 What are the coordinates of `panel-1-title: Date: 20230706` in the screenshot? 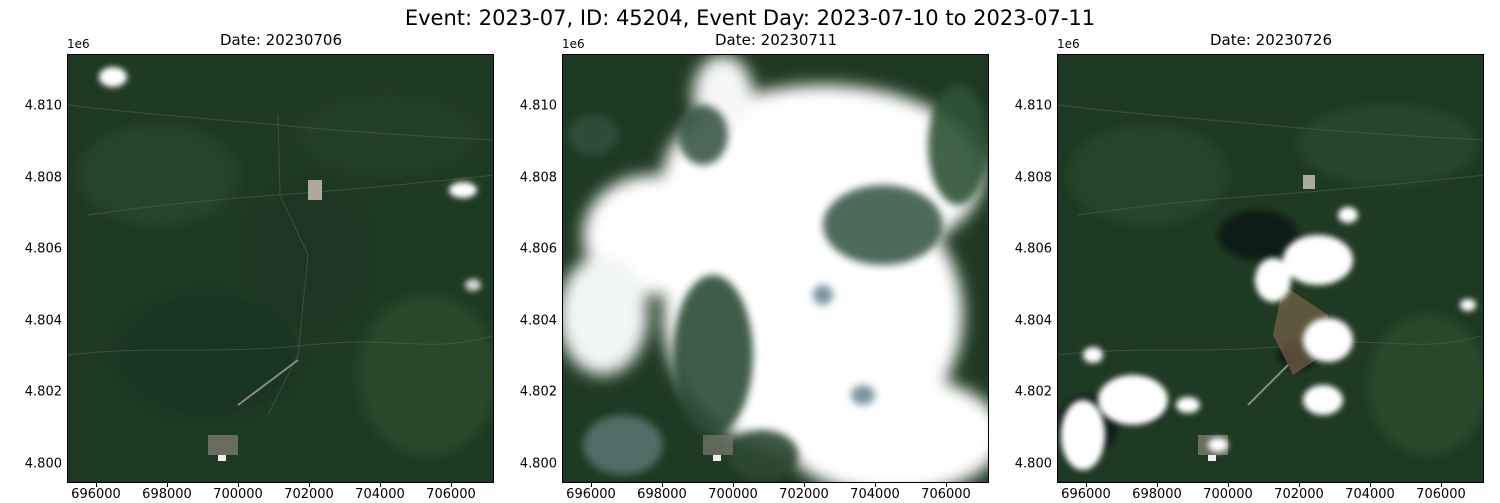 It's located at (281, 40).